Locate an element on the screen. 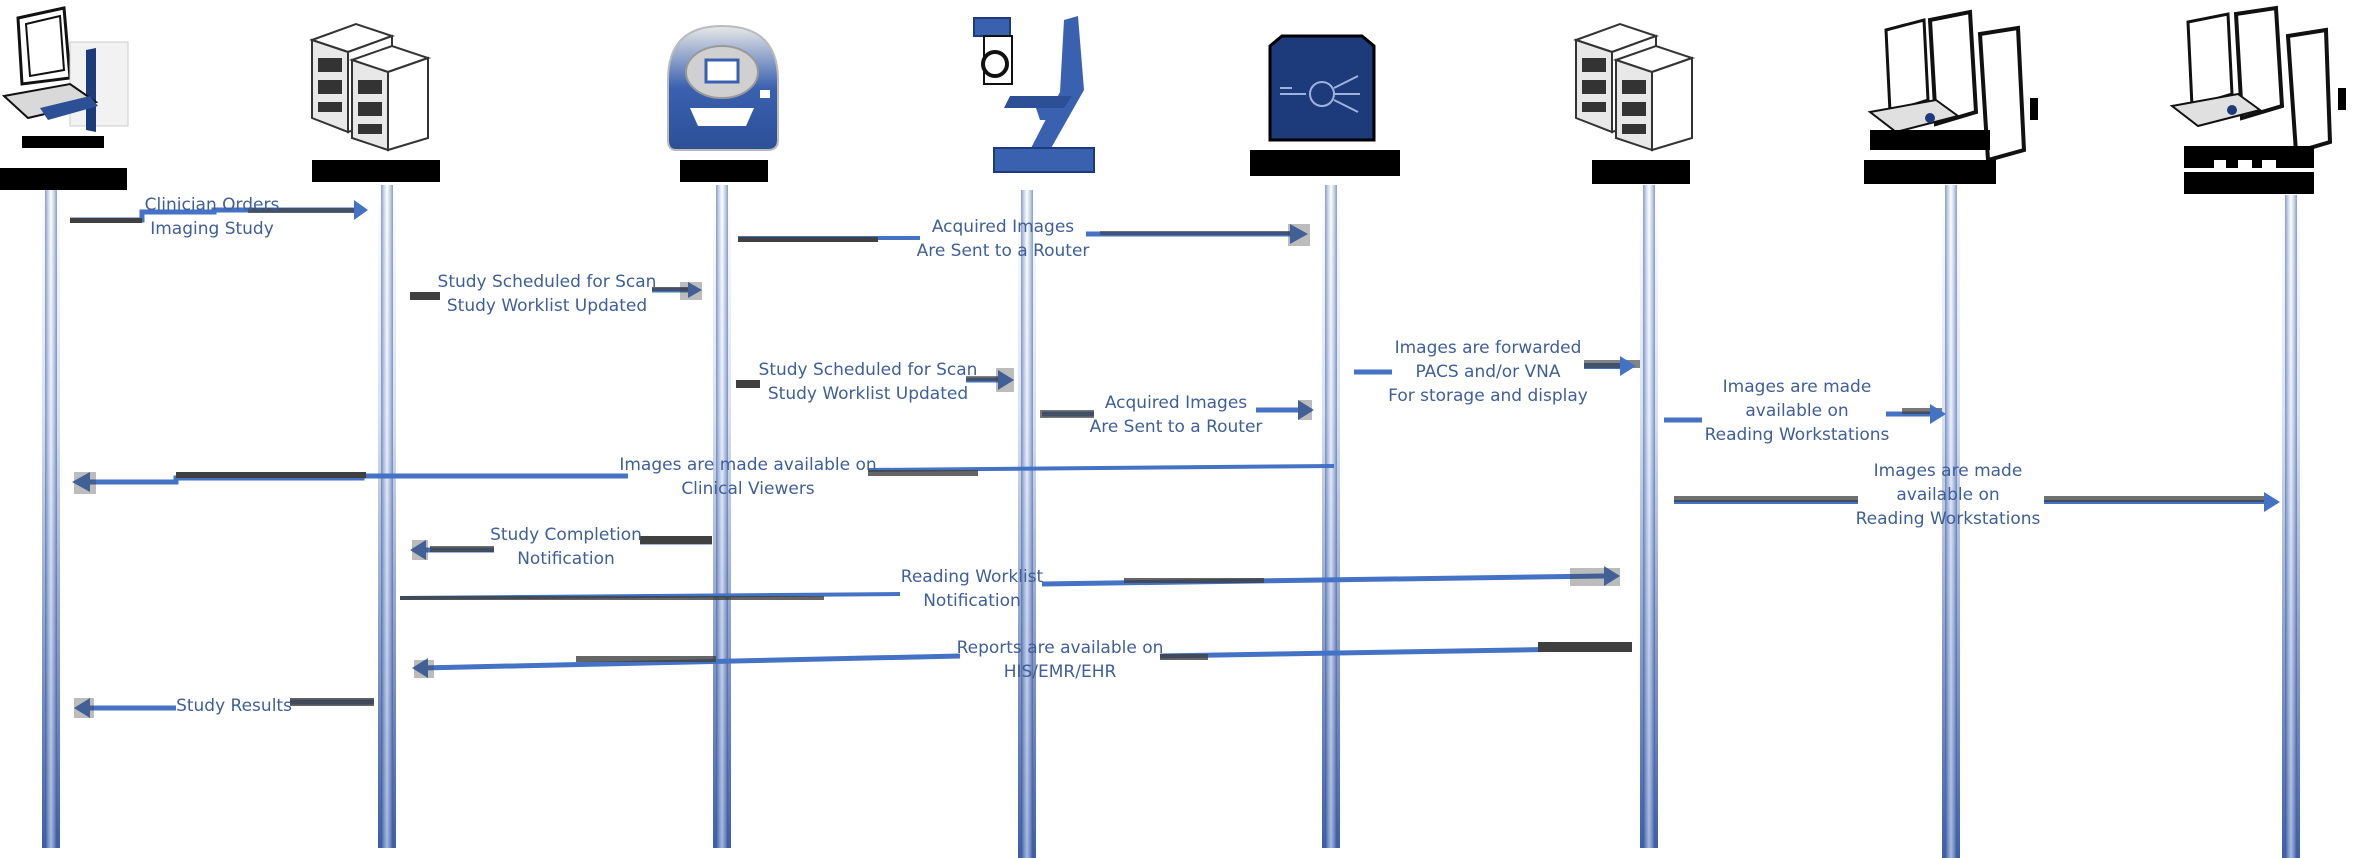  microscope-icon is located at coordinates (1034, 94).